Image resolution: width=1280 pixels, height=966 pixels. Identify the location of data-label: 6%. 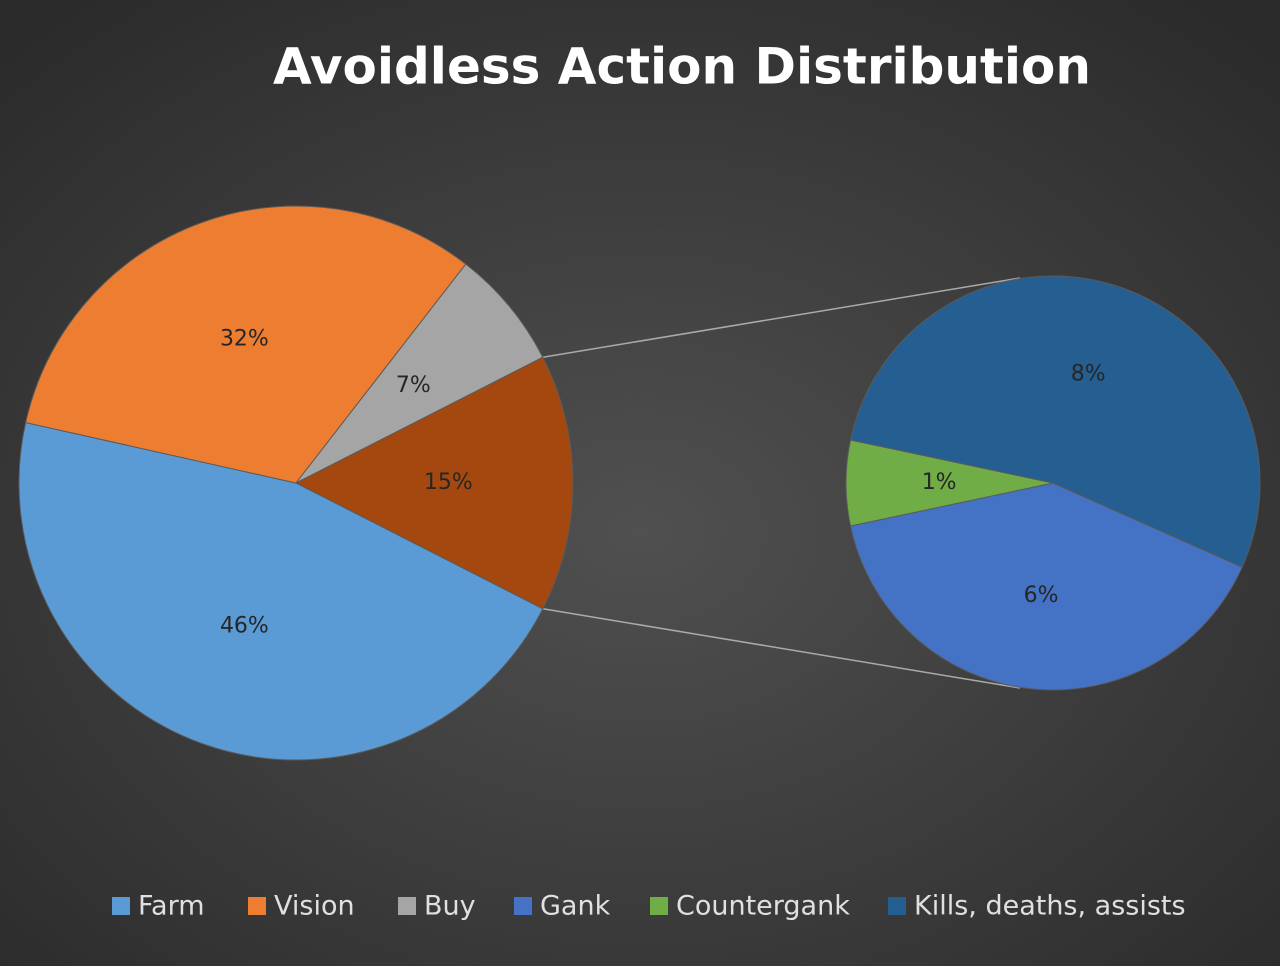
(1041, 595).